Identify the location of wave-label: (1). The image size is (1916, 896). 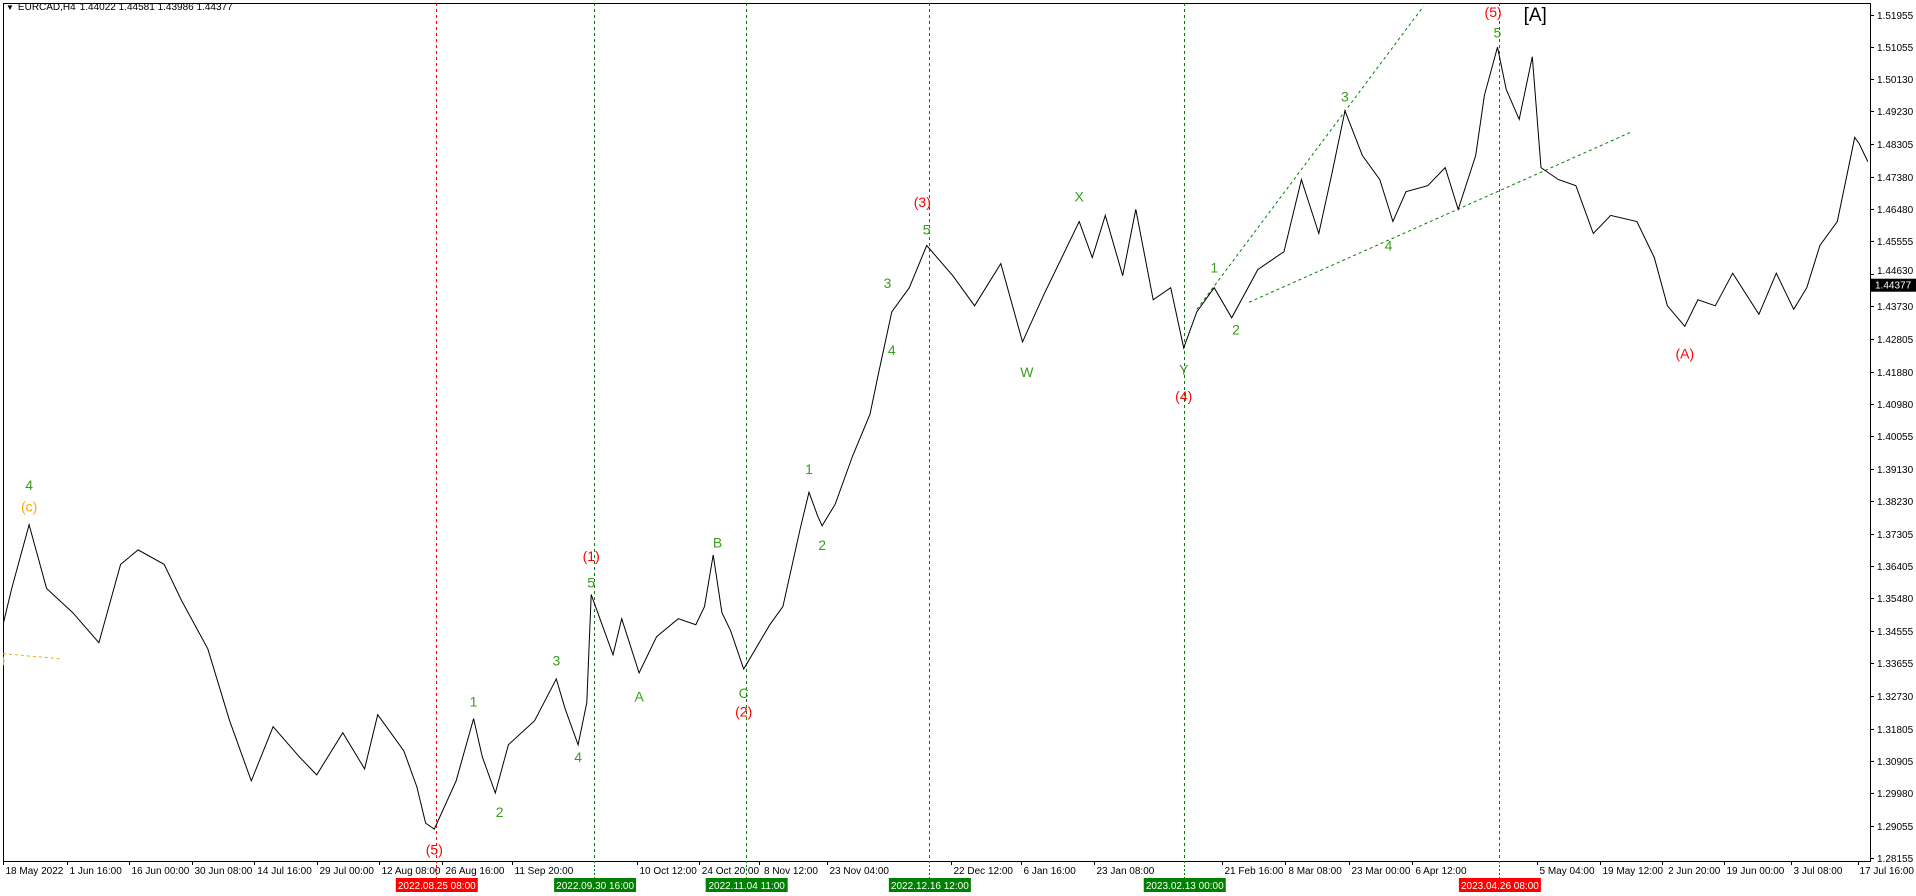
(591, 556).